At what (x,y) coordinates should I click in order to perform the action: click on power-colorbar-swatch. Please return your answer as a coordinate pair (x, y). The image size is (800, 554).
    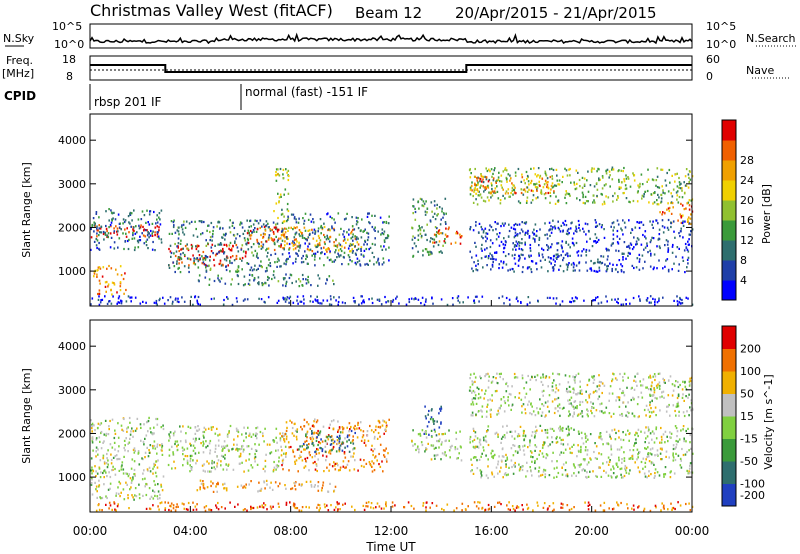
    Looking at the image, I should click on (729, 290).